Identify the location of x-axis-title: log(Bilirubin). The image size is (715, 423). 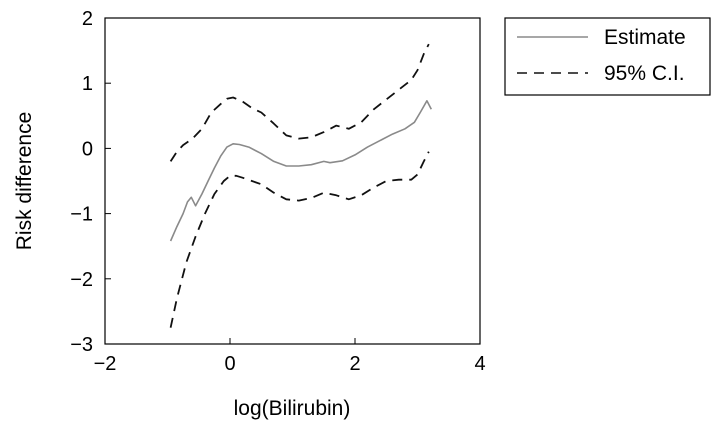
(292, 408).